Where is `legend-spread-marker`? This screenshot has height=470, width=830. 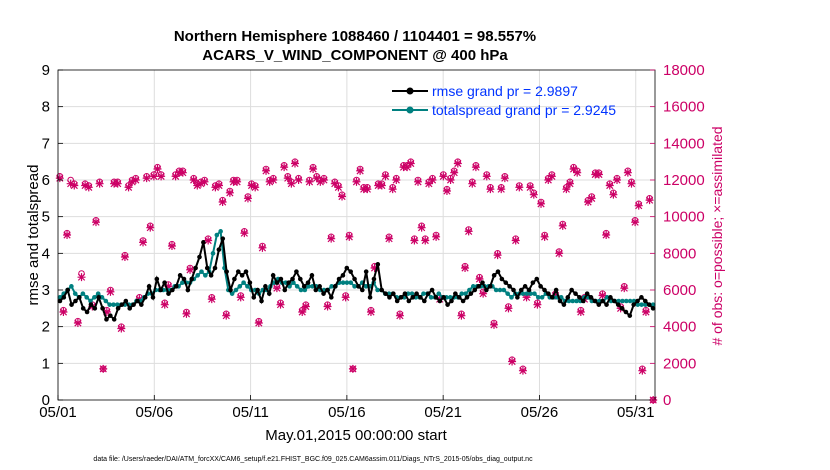
legend-spread-marker is located at coordinates (410, 110).